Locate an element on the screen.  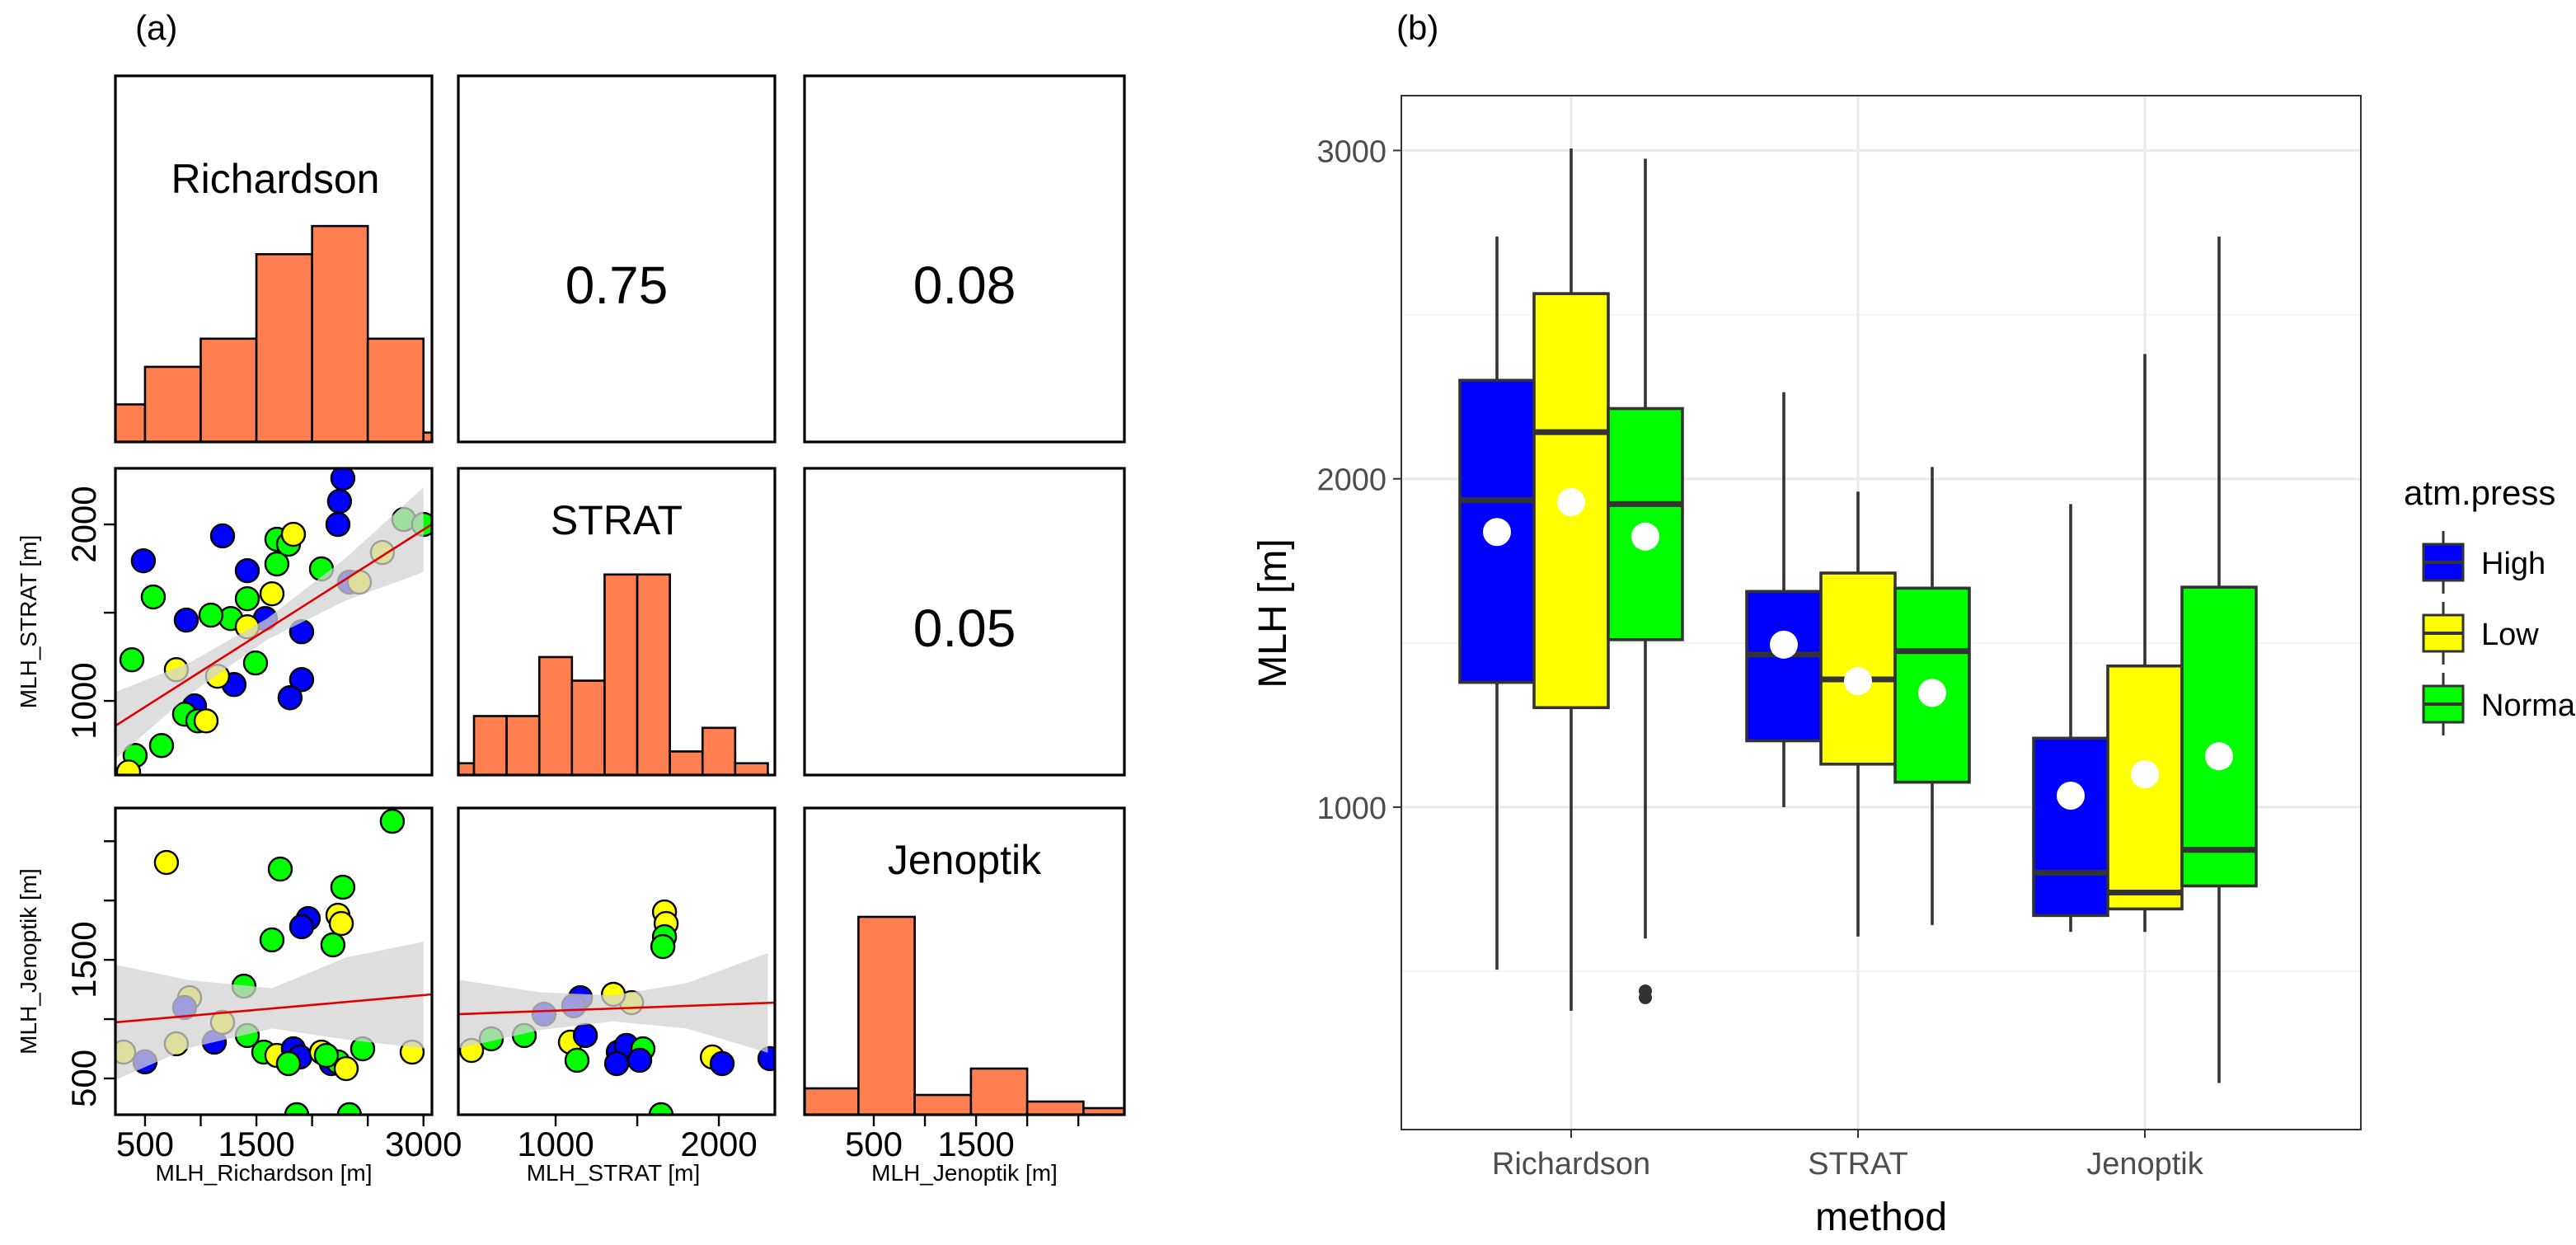
box-normal-richardson is located at coordinates (1646, 581).